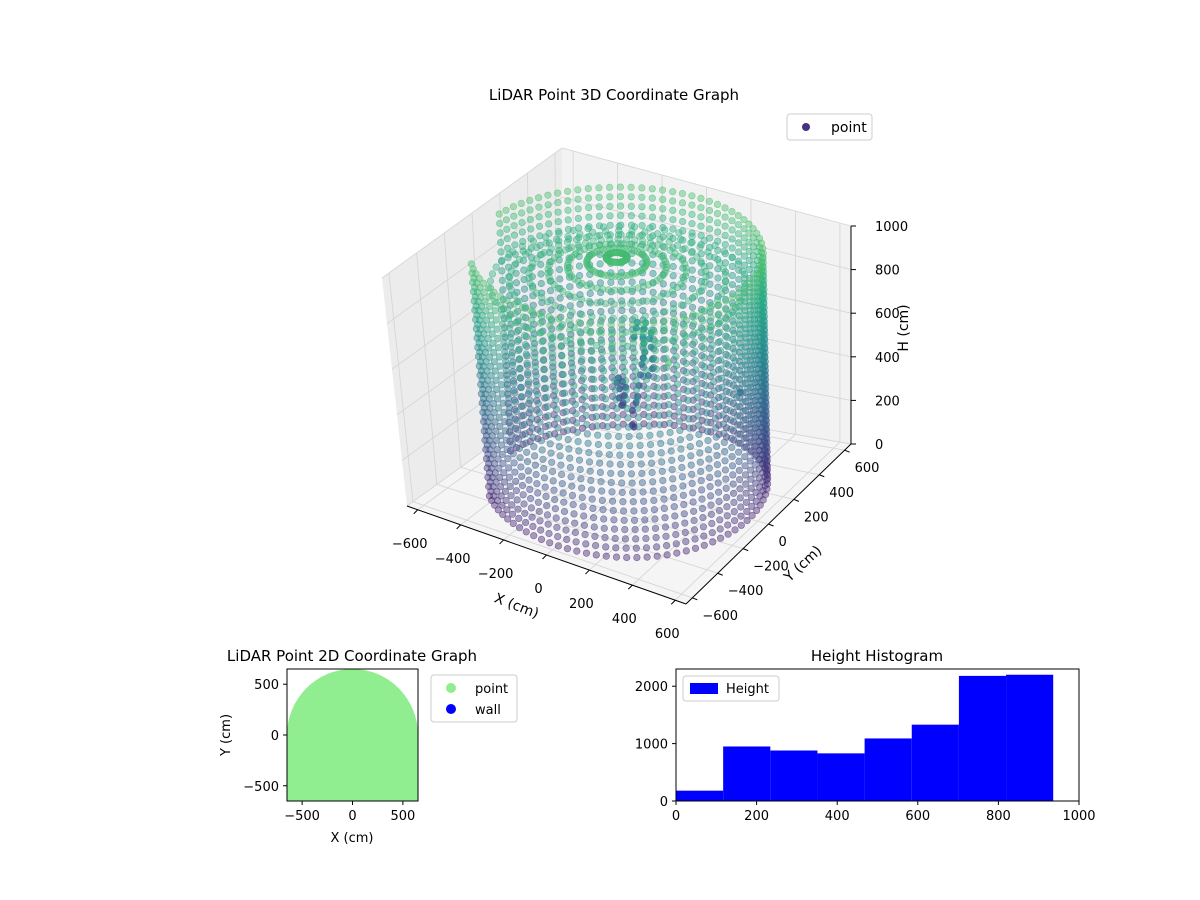 This screenshot has width=1200, height=900. Describe the element at coordinates (664, 802) in the screenshot. I see `y-tick-label-0: 0` at that location.